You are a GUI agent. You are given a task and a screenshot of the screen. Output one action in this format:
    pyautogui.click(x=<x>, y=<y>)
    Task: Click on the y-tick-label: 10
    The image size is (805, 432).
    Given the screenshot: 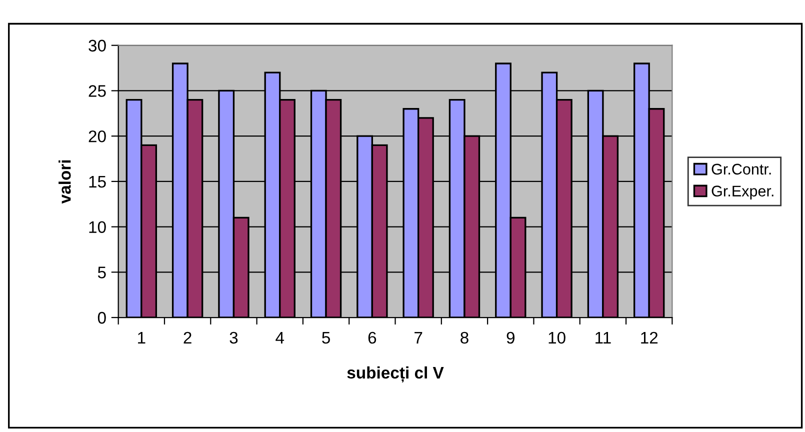 What is the action you would take?
    pyautogui.click(x=97, y=227)
    